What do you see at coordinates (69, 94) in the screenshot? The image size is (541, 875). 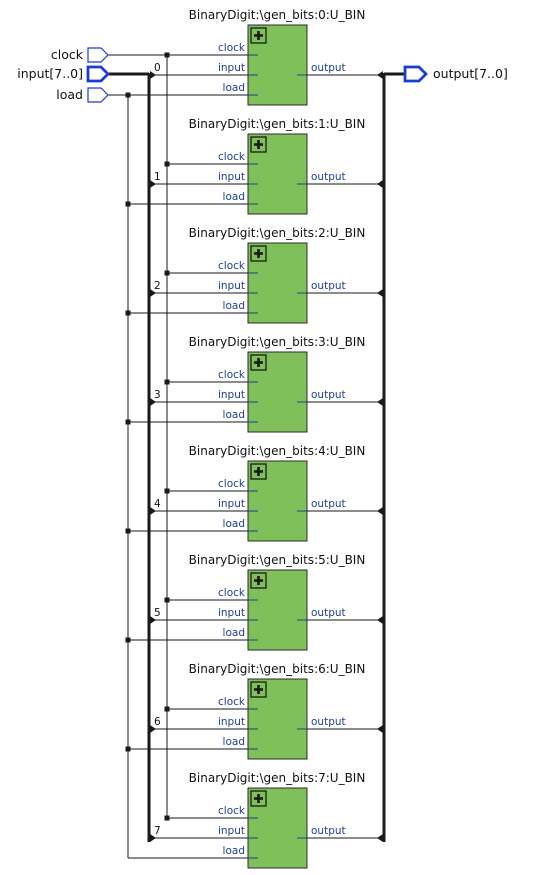 I see `input-pin-label: load` at bounding box center [69, 94].